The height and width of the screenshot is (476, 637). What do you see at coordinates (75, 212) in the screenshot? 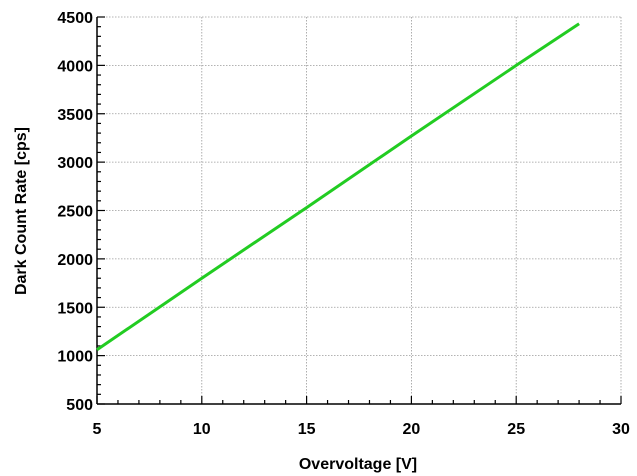
I see `y-tick-label: 2500` at bounding box center [75, 212].